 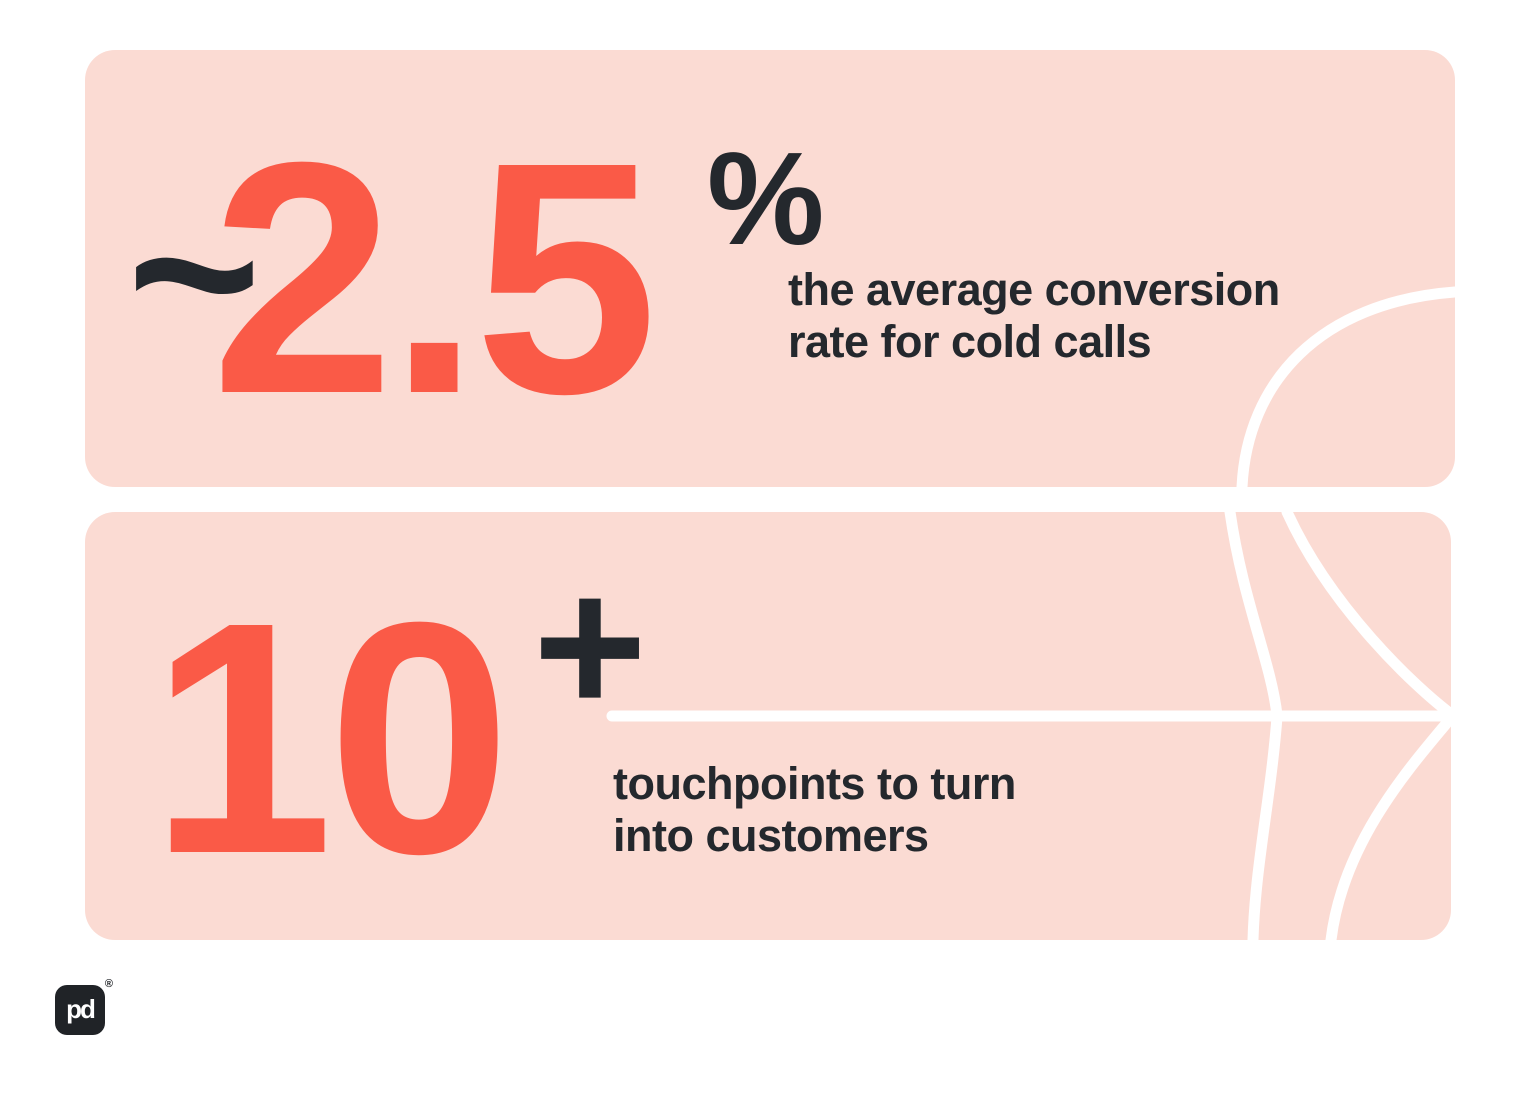 What do you see at coordinates (330, 737) in the screenshot?
I see `stat-value-touchpoints: 10` at bounding box center [330, 737].